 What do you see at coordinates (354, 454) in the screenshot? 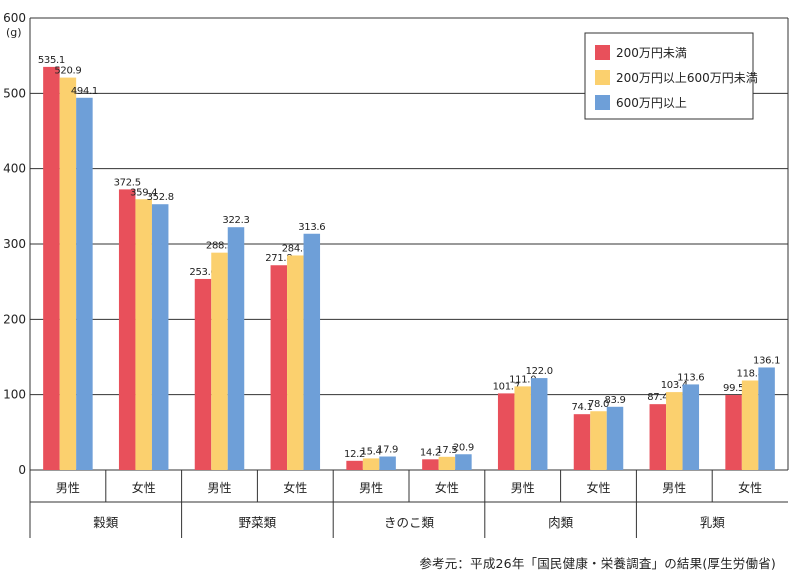
I see `data-label: 12.2` at bounding box center [354, 454].